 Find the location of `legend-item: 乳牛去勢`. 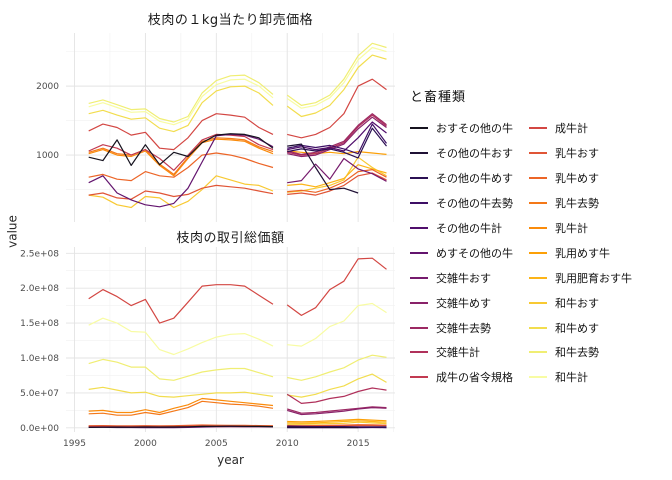

legend-item: 乳牛去勢 is located at coordinates (580, 203).